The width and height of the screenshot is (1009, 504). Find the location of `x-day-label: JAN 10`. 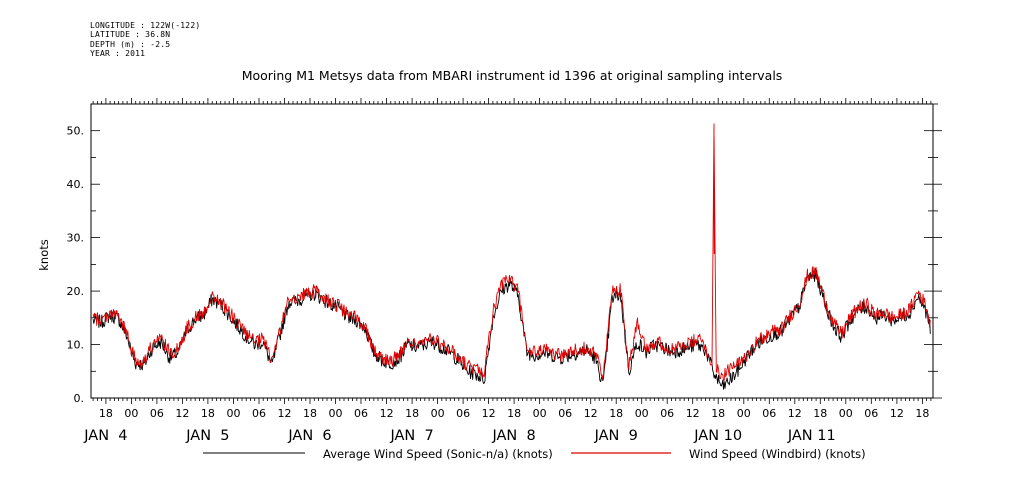

x-day-label: JAN 10 is located at coordinates (717, 436).